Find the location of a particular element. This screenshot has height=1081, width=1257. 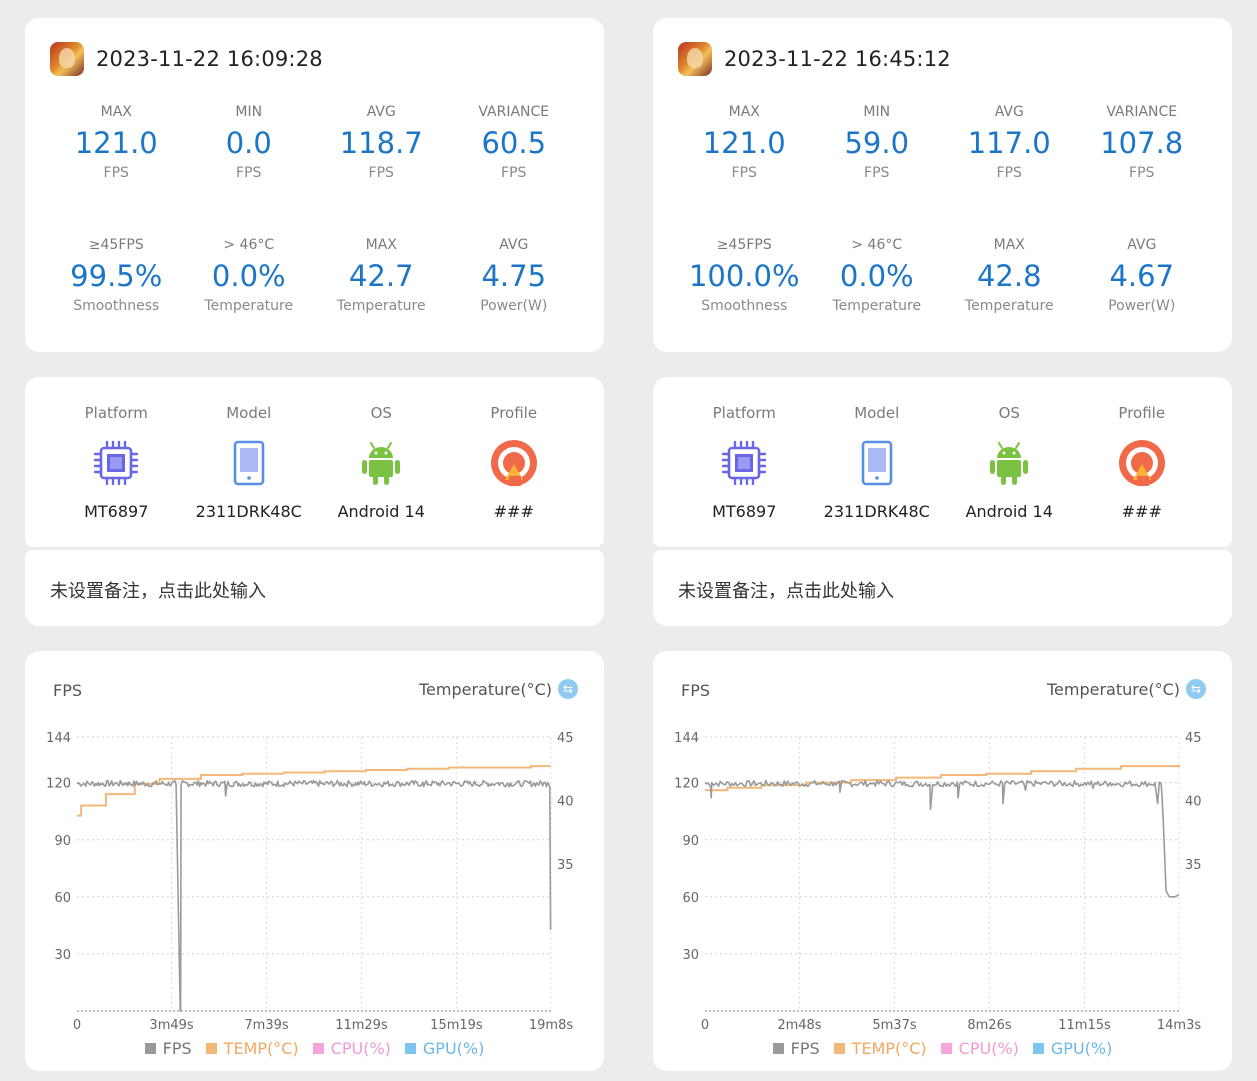

stat-value: 0.0% is located at coordinates (248, 276).